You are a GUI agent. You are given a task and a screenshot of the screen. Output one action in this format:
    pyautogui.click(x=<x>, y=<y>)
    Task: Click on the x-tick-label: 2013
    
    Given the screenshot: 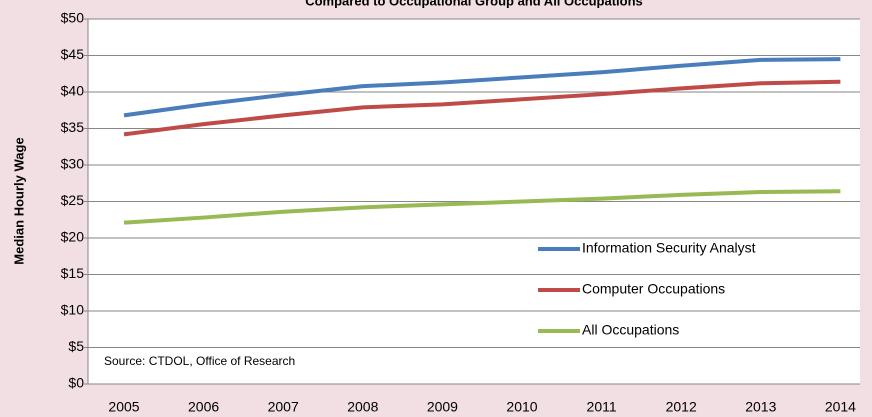 What is the action you would take?
    pyautogui.click(x=760, y=407)
    